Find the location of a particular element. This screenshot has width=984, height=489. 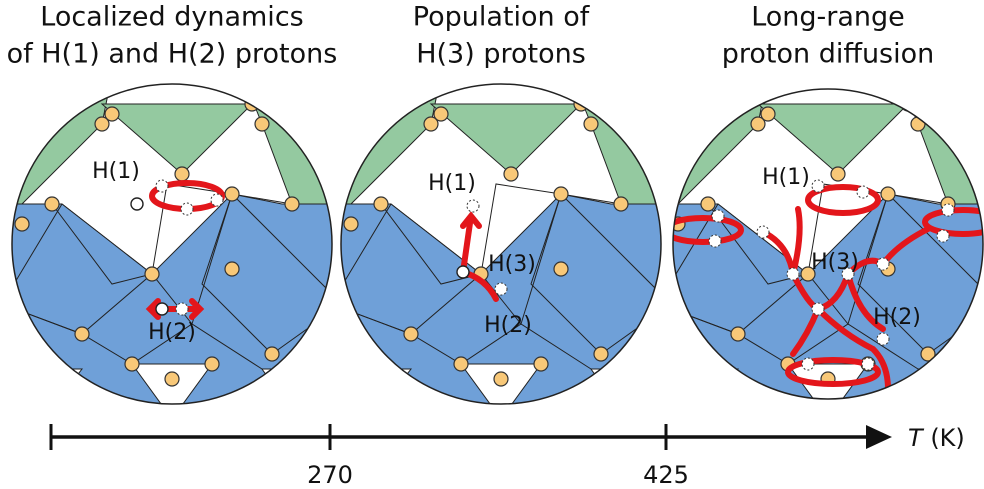

axis-arrow is located at coordinates (879, 437).